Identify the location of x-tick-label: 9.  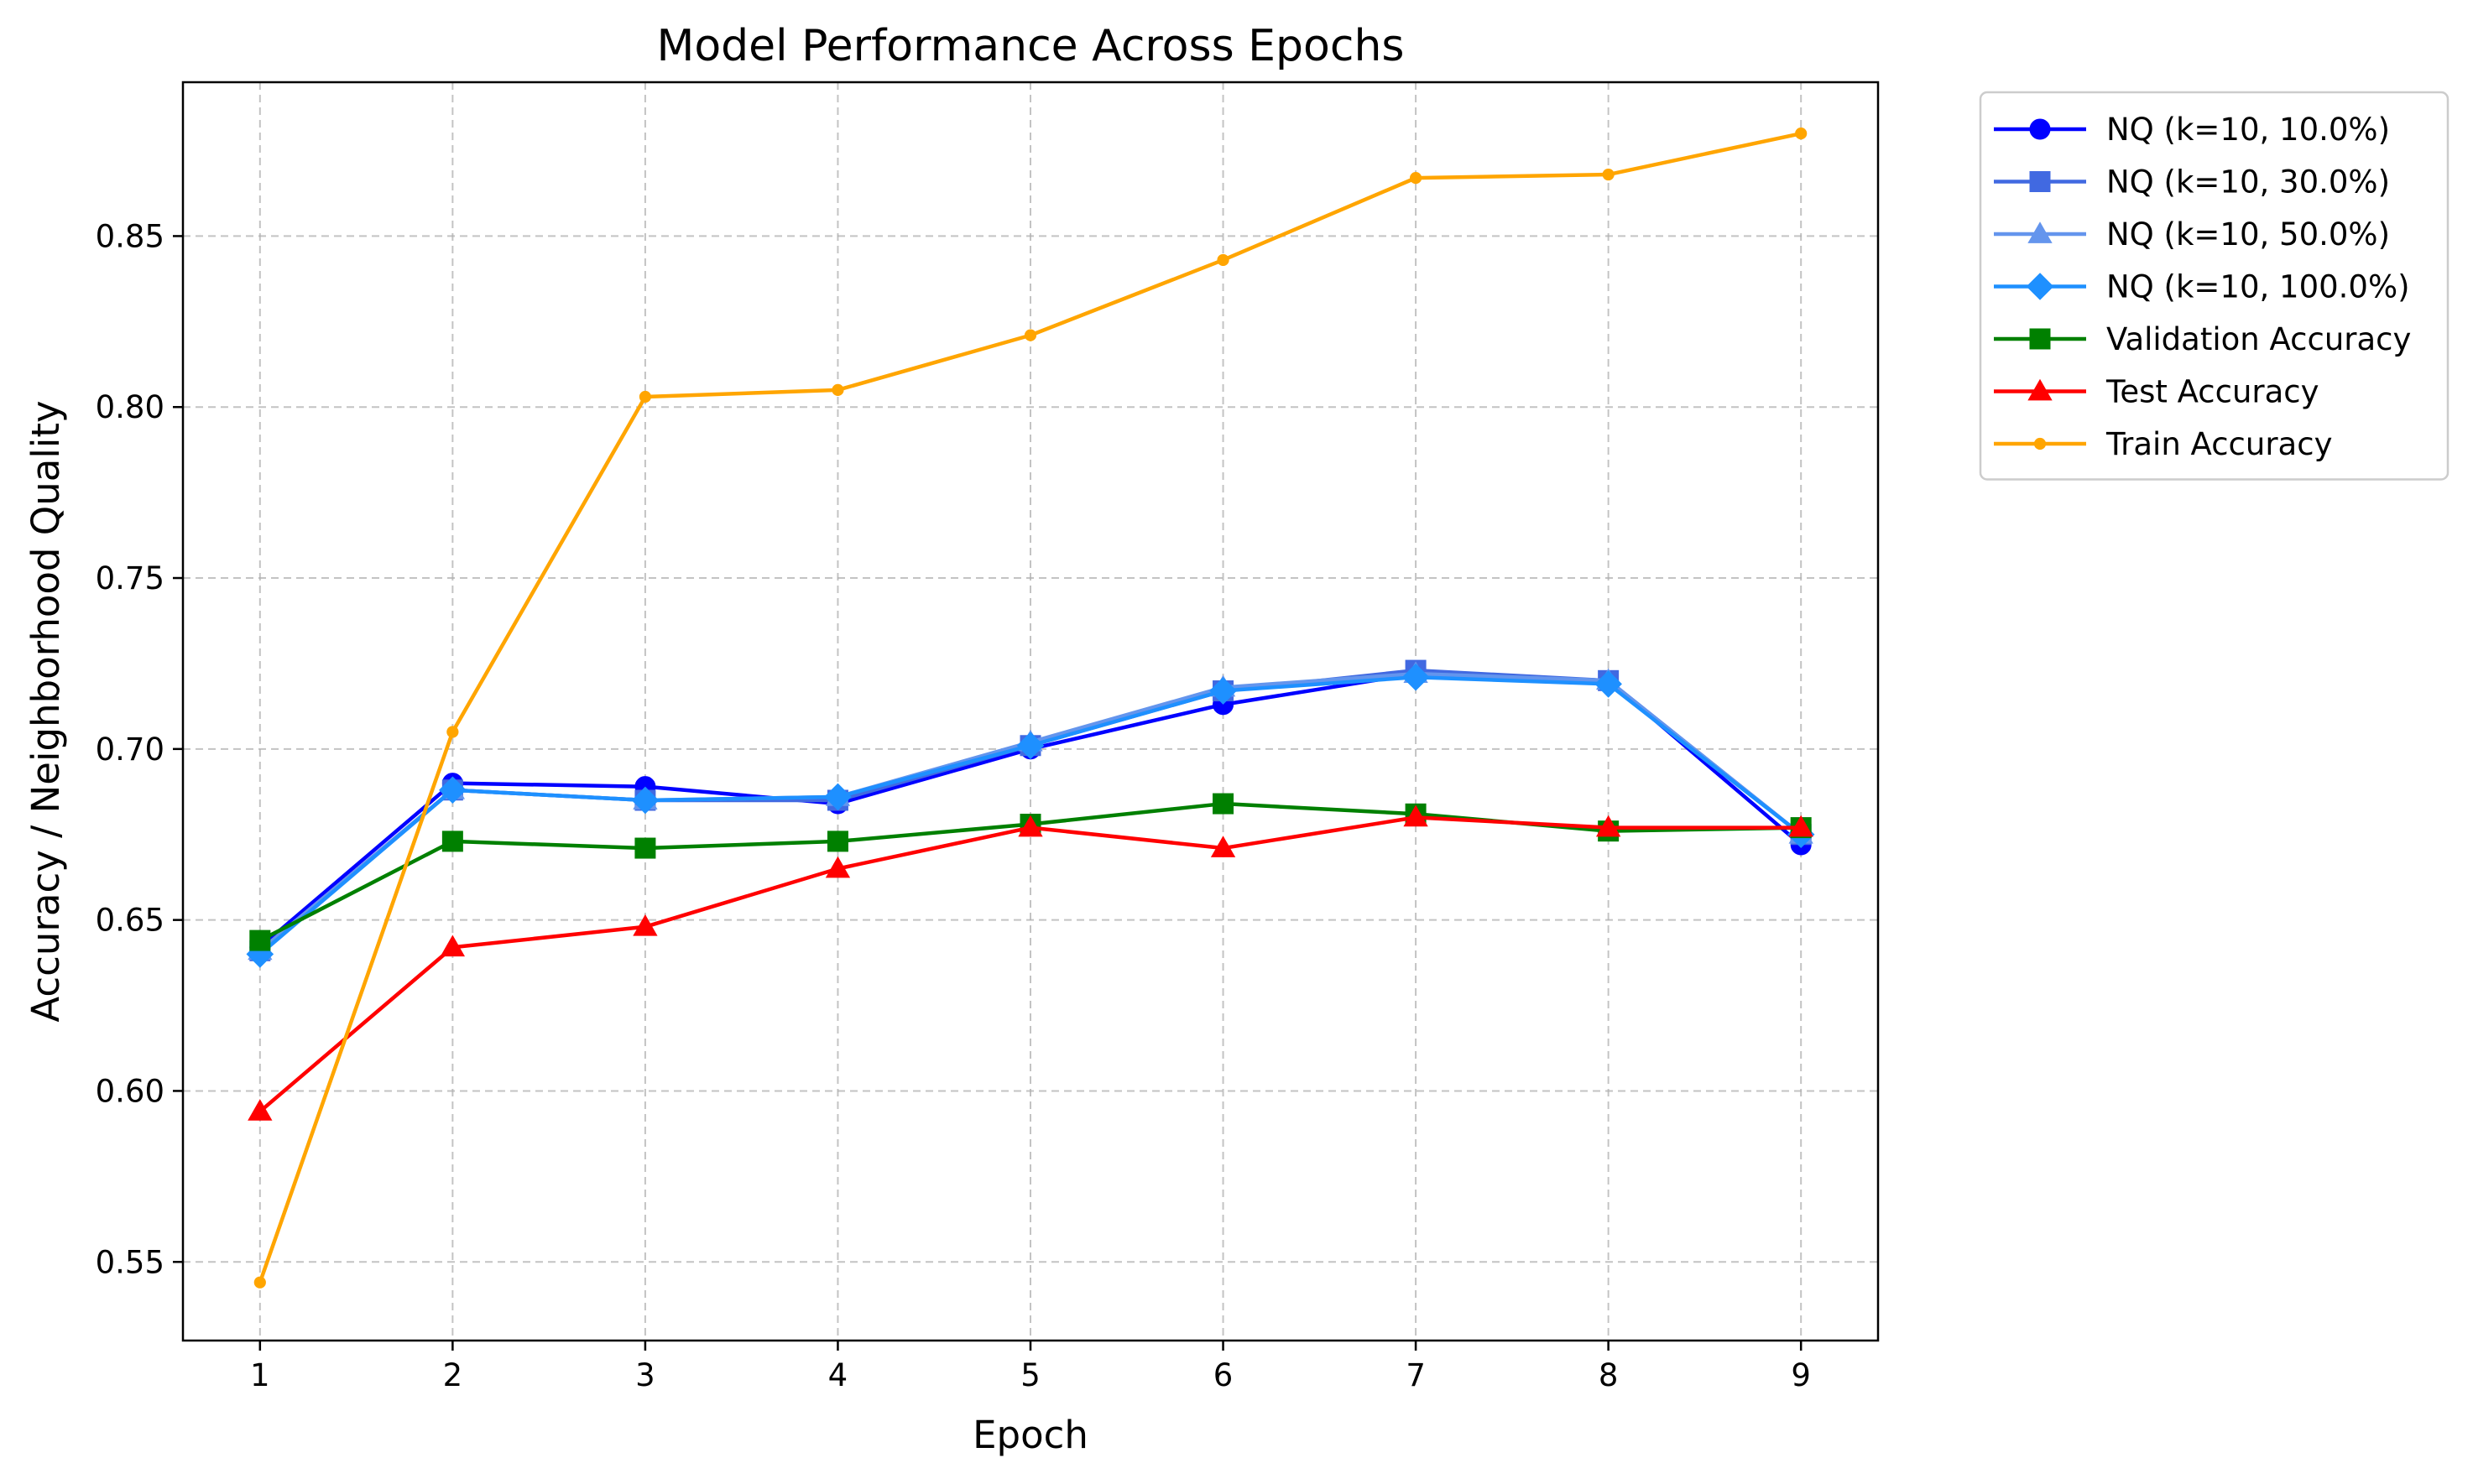
(1801, 1375).